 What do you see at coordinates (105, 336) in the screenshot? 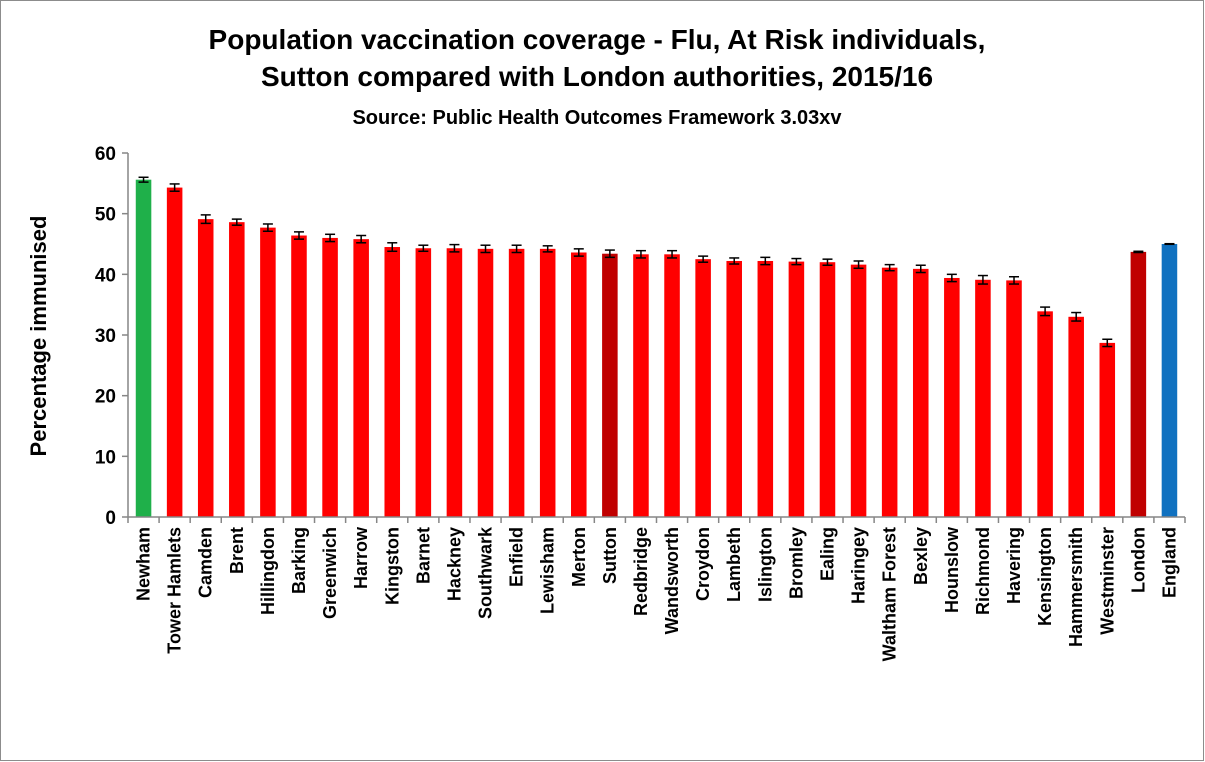
I see `y-tick-label-3: 30` at bounding box center [105, 336].